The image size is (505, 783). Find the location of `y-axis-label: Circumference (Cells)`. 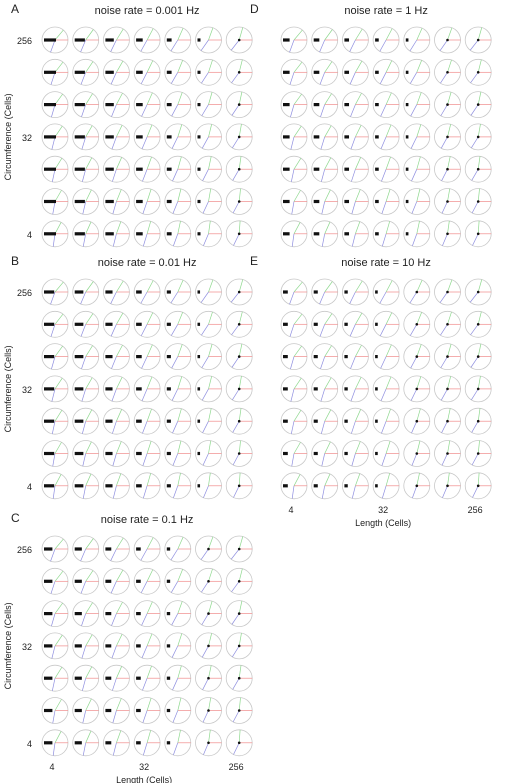

y-axis-label: Circumference (Cells) is located at coordinates (8, 645).